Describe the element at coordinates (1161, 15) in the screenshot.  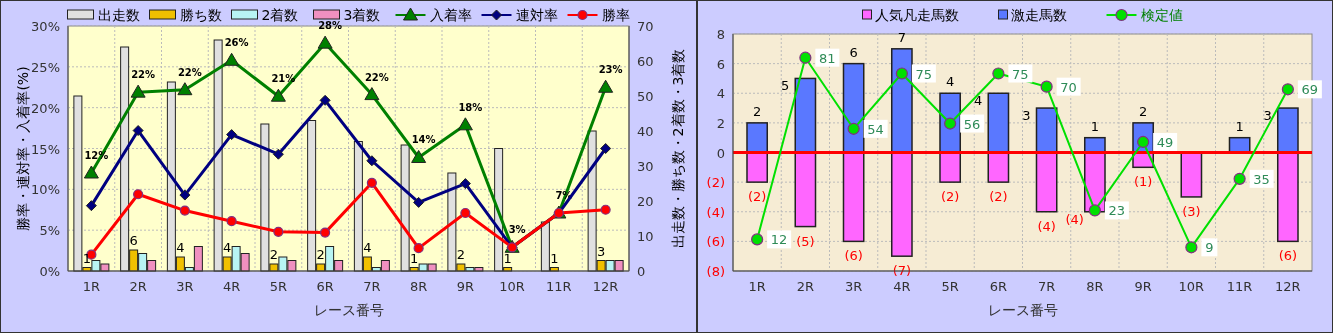
I see `legend-label: 検定値` at that location.